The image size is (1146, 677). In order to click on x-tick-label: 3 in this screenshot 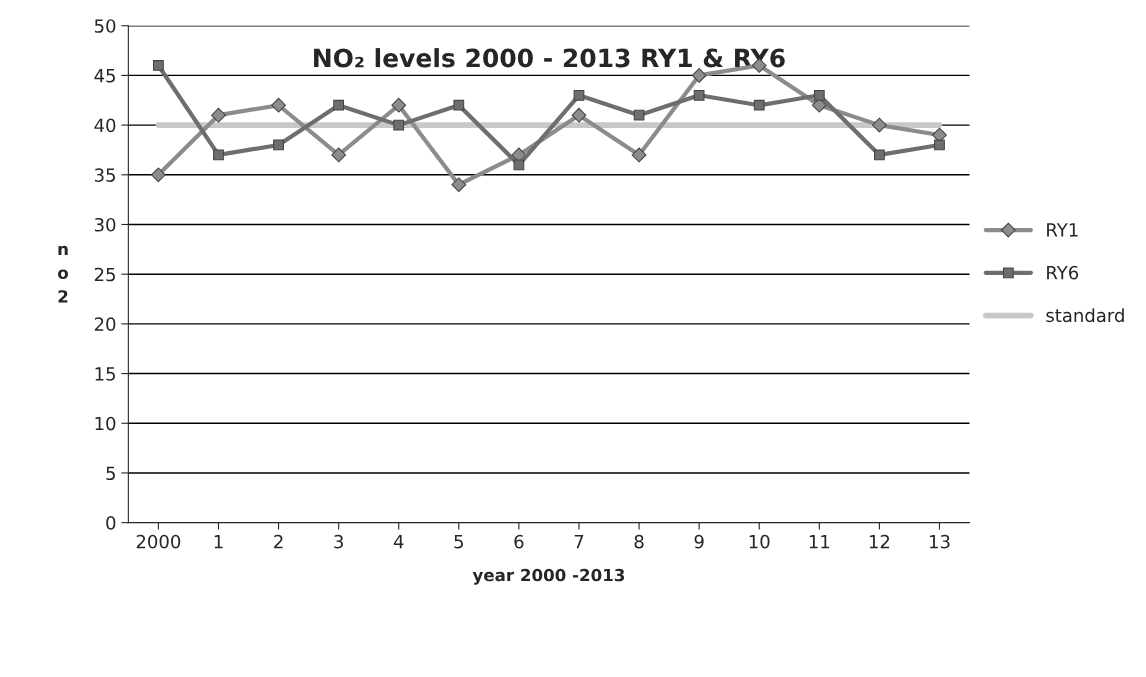, I will do `click(338, 541)`.